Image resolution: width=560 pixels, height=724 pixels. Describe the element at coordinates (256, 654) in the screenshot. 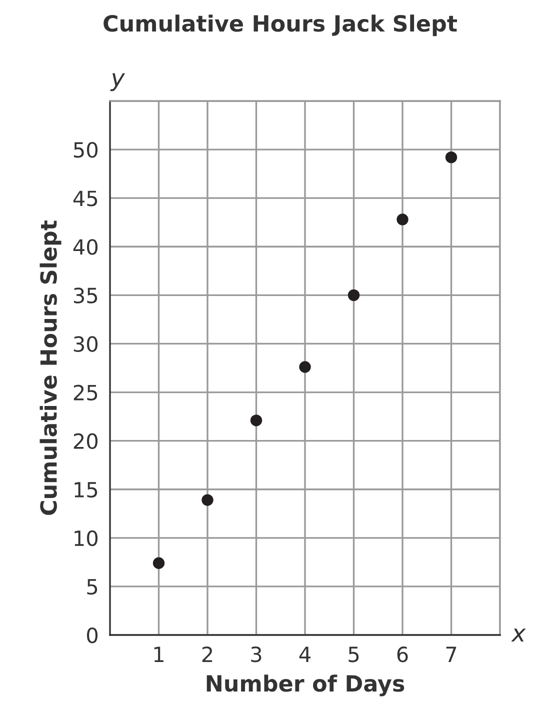

I see `x-tick-label: 3` at that location.